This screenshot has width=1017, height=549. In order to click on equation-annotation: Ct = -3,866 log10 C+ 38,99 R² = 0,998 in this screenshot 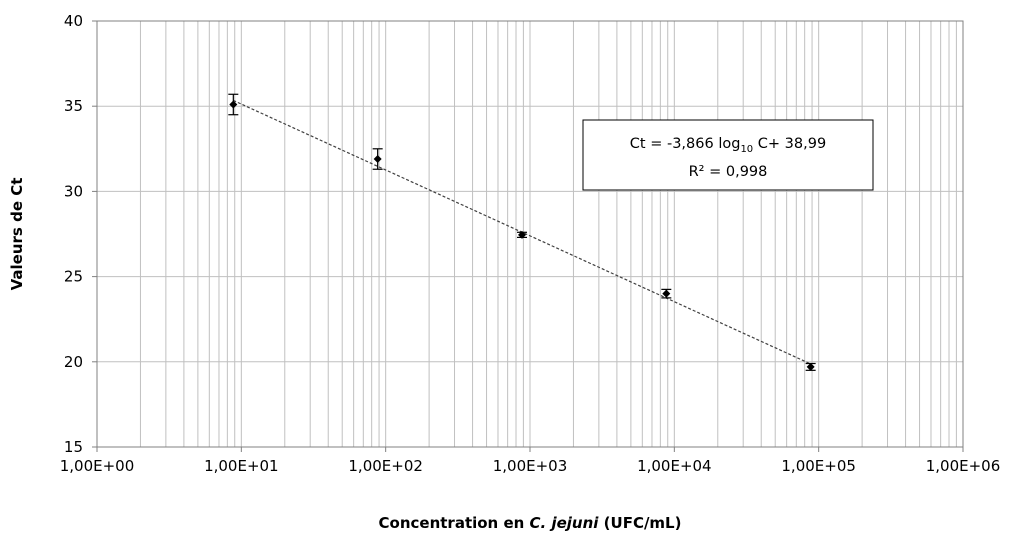, I will do `click(728, 155)`.